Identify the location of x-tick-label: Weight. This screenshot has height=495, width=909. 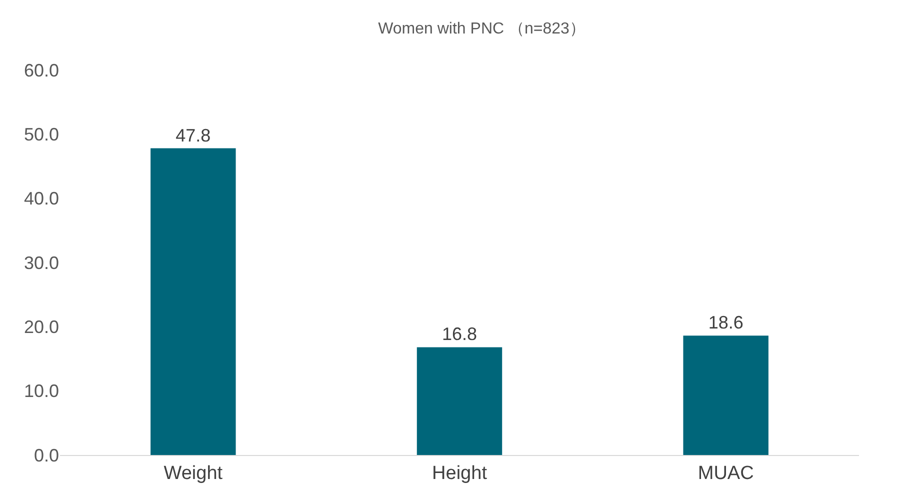
(194, 473).